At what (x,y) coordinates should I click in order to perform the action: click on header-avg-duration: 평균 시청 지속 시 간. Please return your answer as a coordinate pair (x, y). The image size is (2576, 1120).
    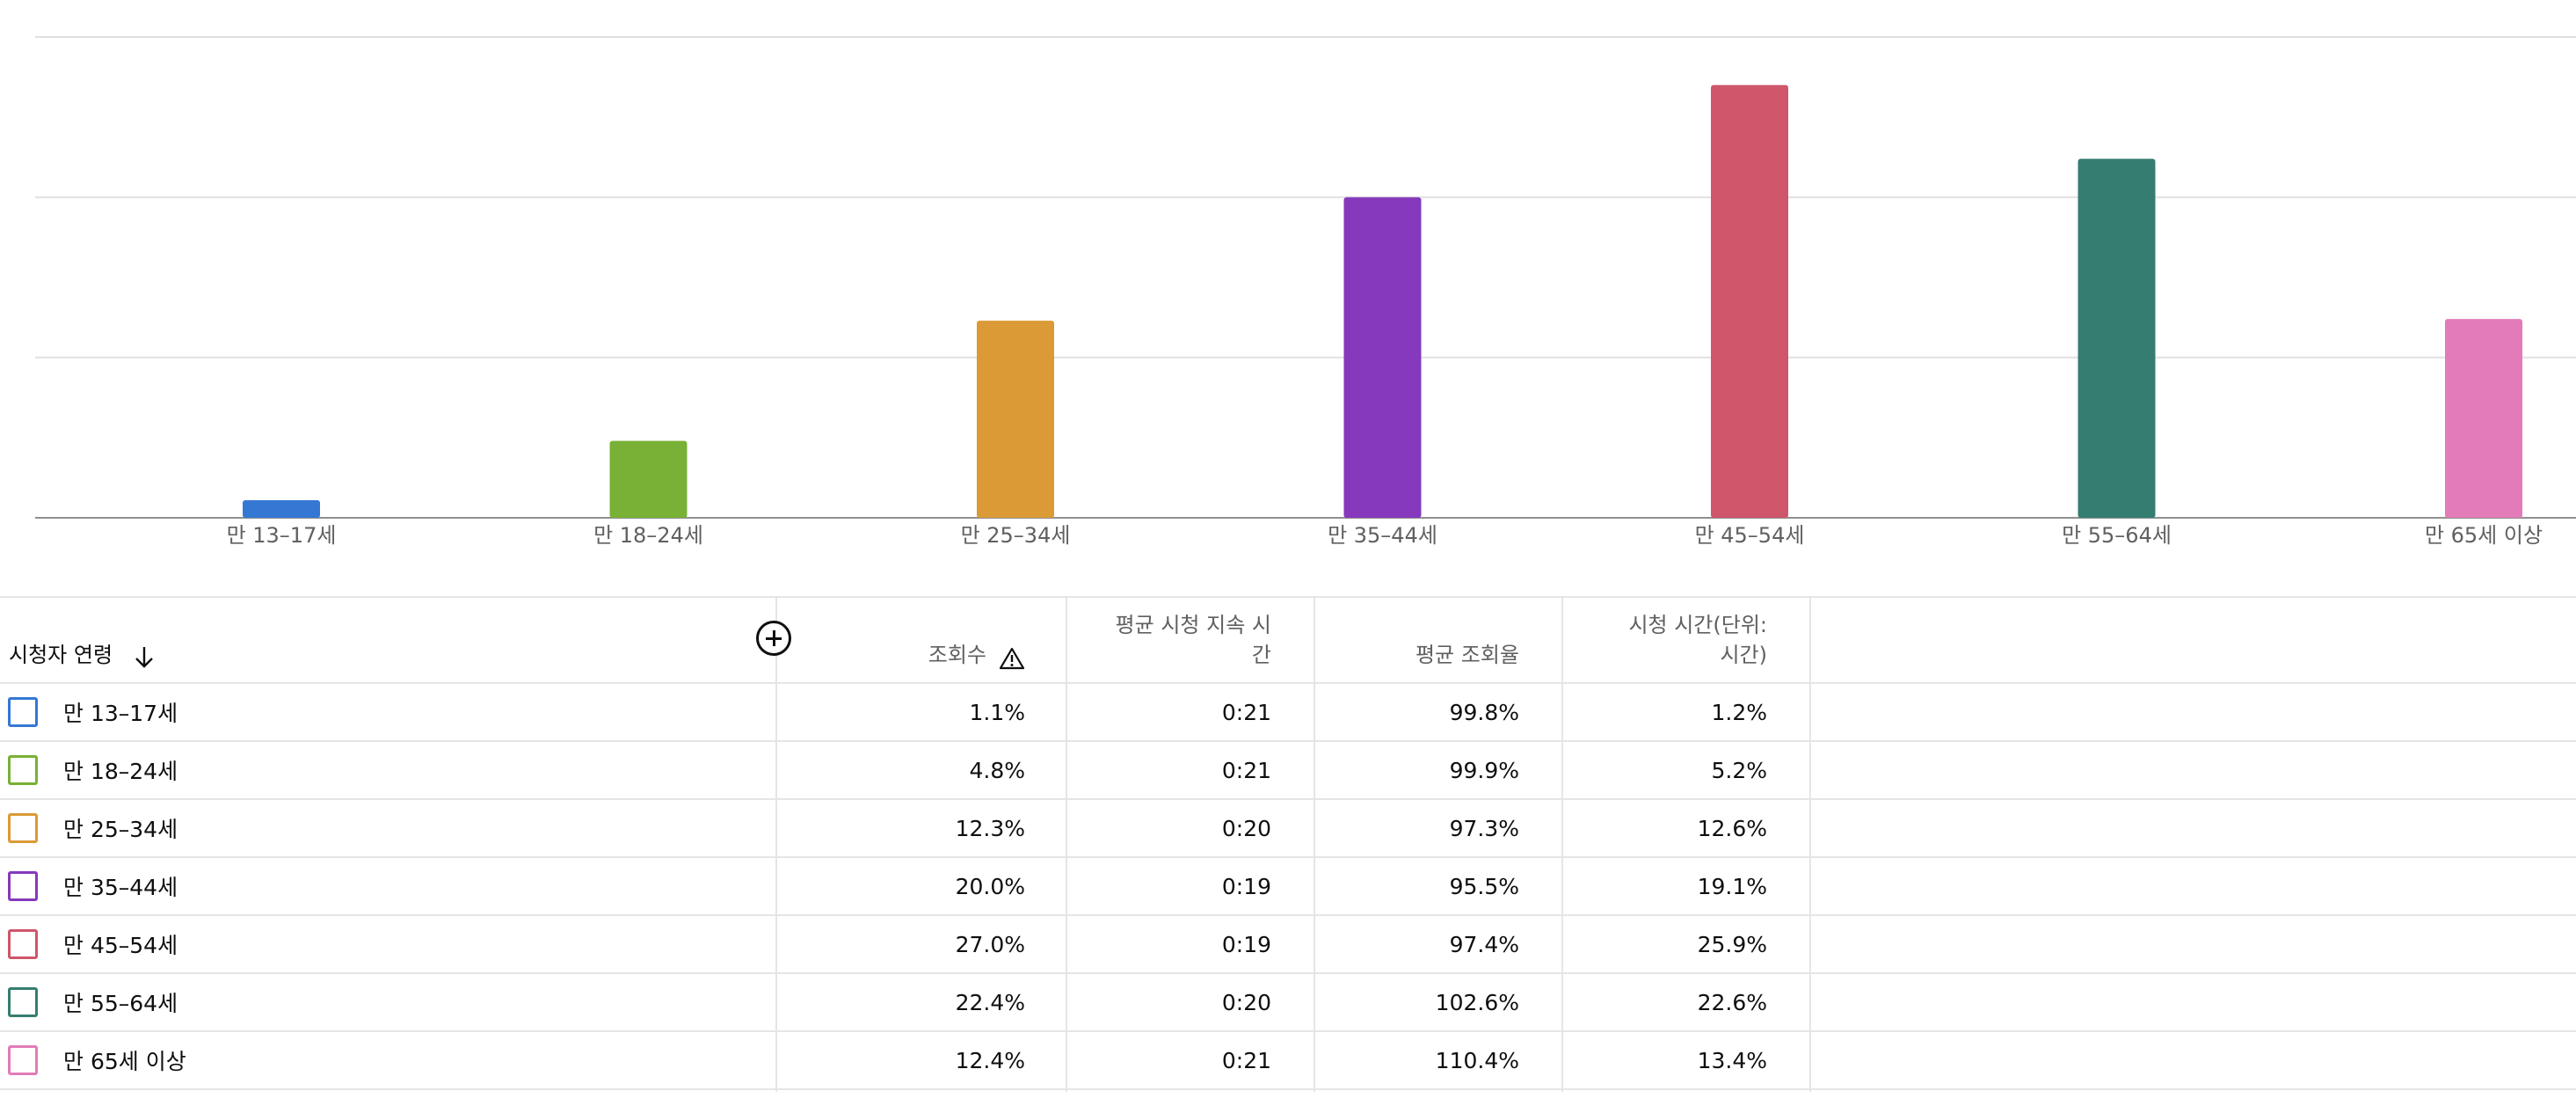
    Looking at the image, I should click on (1191, 640).